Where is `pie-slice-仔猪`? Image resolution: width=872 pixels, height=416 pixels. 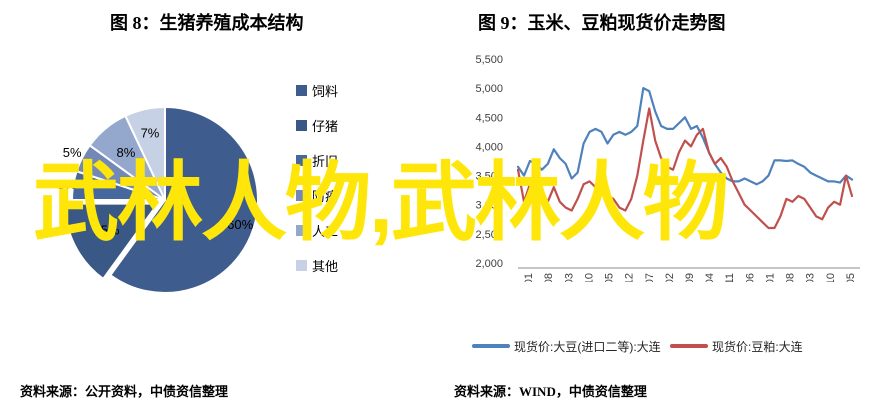 pie-slice-仔猪 is located at coordinates (111, 241).